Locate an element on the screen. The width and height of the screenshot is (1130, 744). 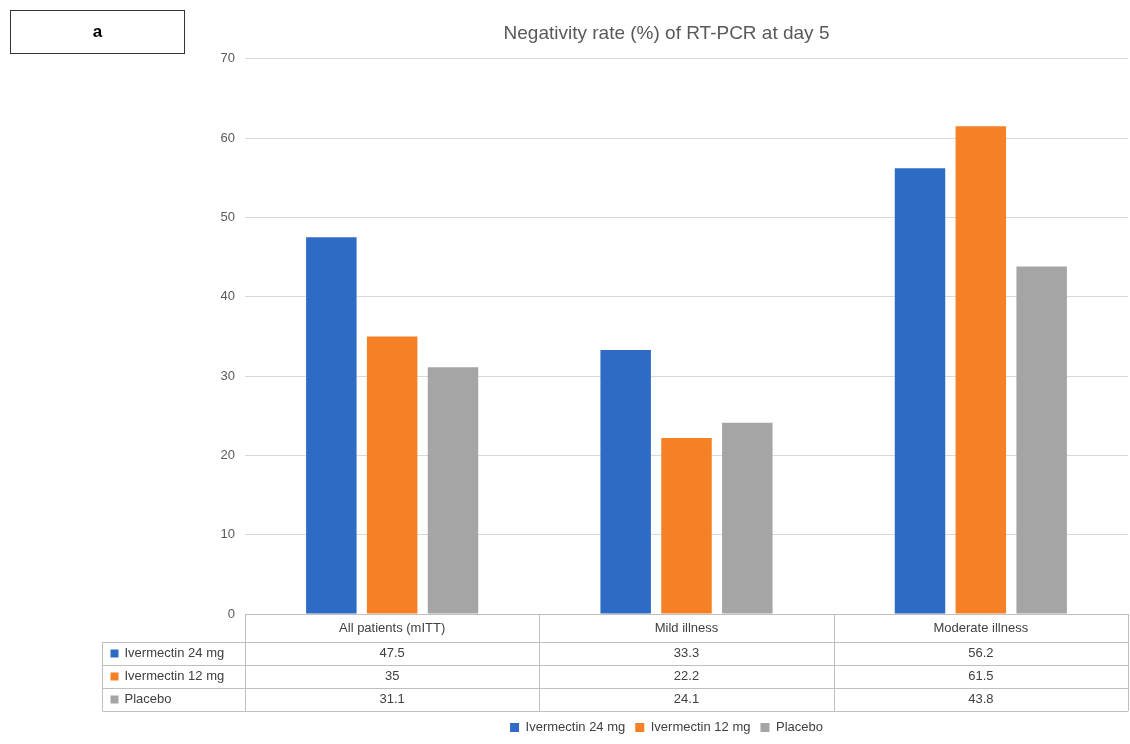
data-label: 22.2 is located at coordinates (686, 676).